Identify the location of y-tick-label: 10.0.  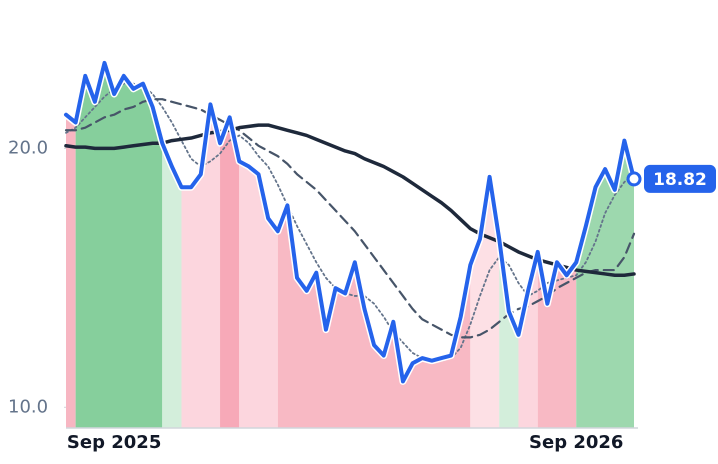
(28, 406).